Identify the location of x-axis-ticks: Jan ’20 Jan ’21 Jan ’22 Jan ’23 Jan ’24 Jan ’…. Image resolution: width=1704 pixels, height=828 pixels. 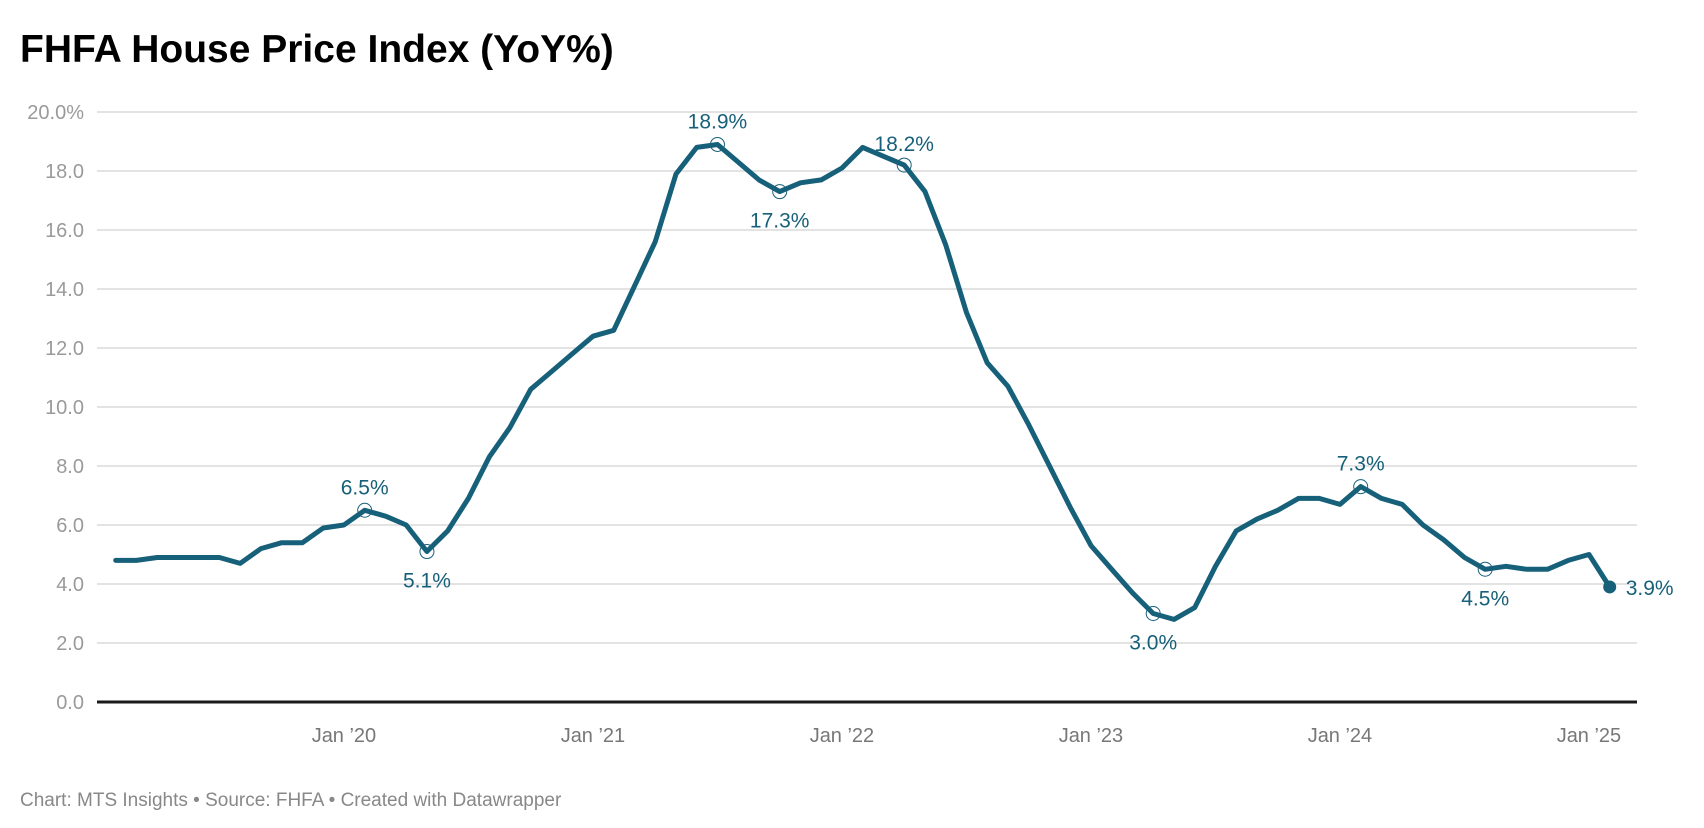
(967, 736).